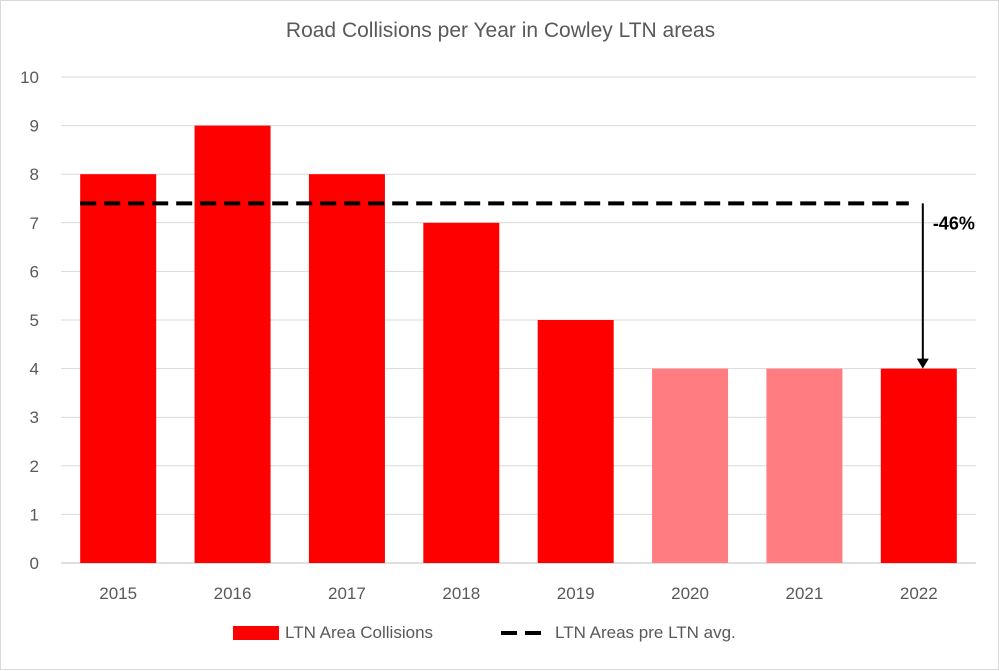  What do you see at coordinates (690, 593) in the screenshot?
I see `x-tick-label: 2020` at bounding box center [690, 593].